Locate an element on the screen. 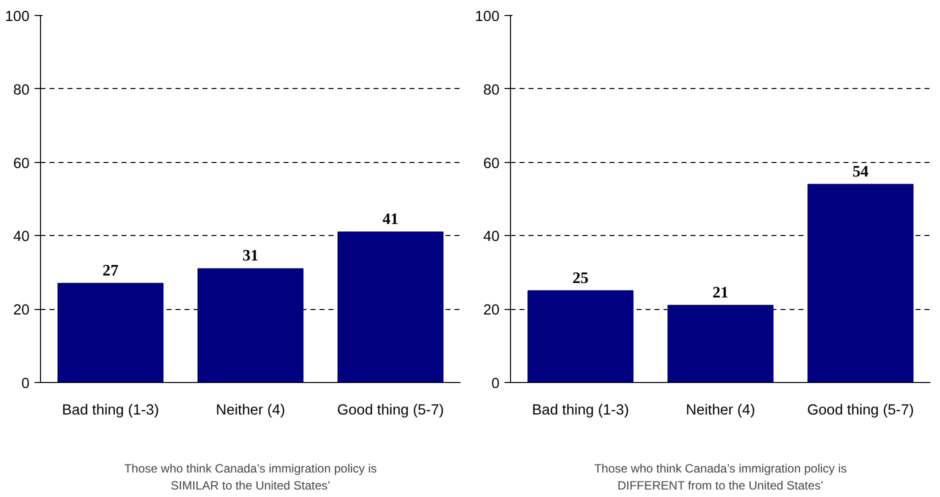 The width and height of the screenshot is (940, 497). data-label: 25 is located at coordinates (580, 278).